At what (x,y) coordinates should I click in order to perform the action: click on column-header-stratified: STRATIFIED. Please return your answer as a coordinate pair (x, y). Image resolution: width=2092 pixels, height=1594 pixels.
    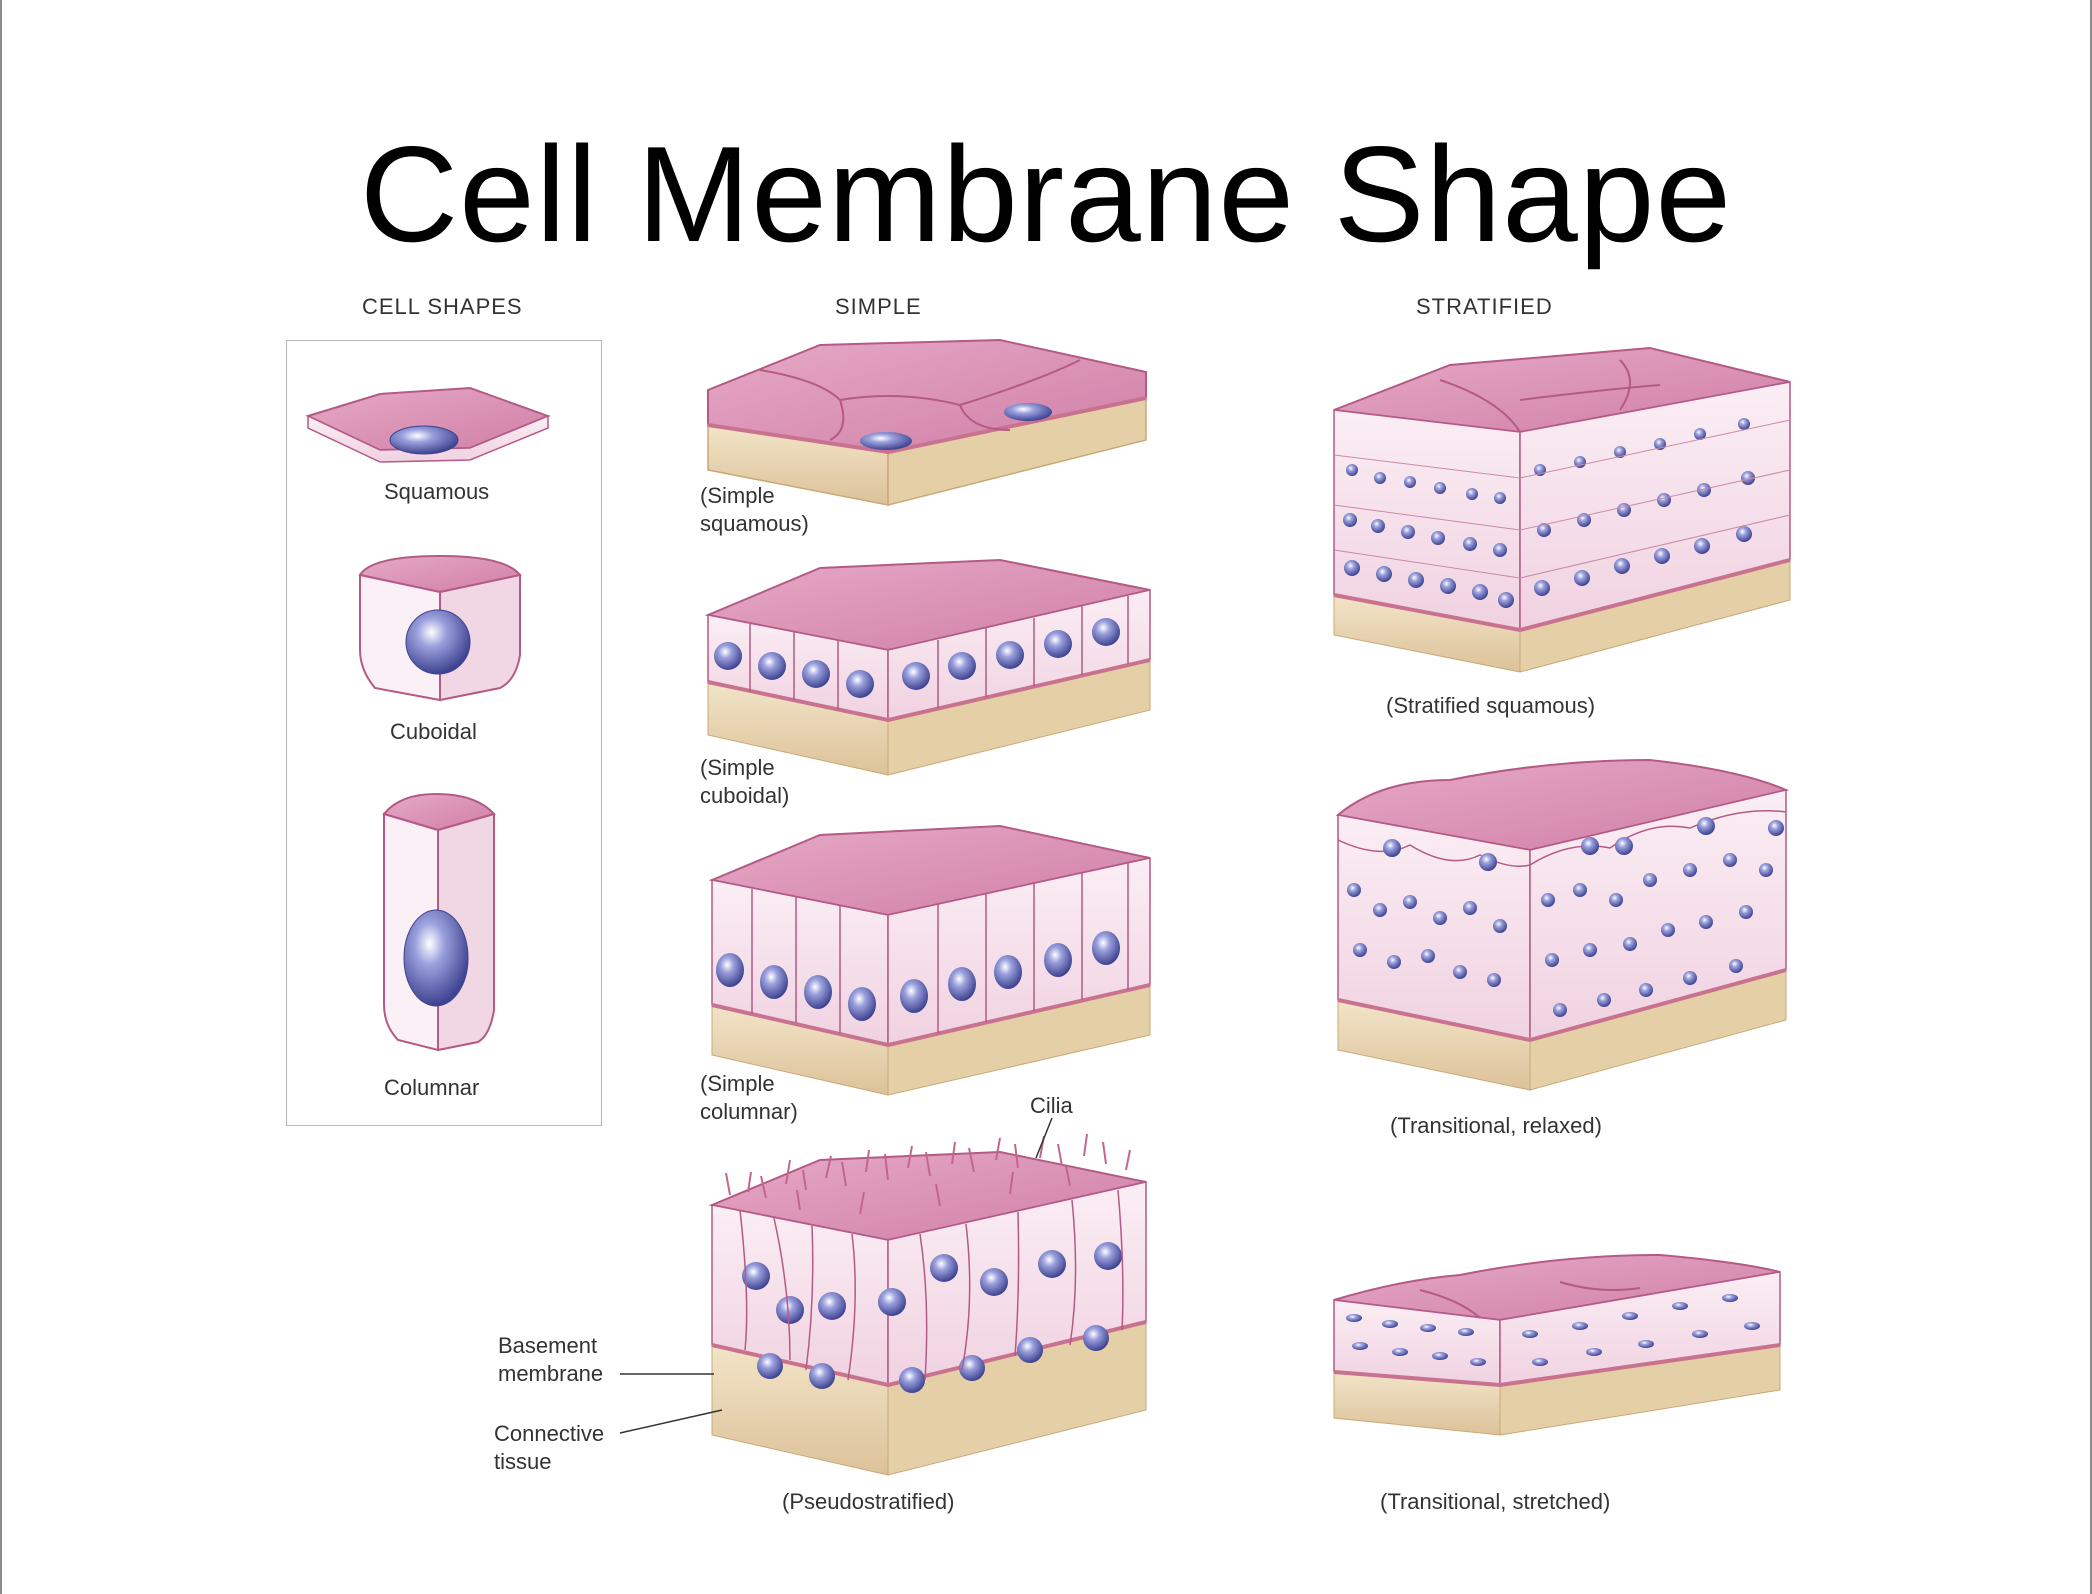
    Looking at the image, I should click on (1484, 306).